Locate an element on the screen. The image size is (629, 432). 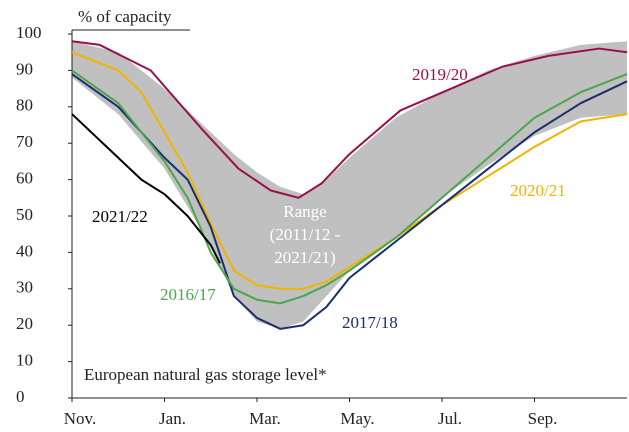
x-tick-label: Jul. is located at coordinates (450, 418).